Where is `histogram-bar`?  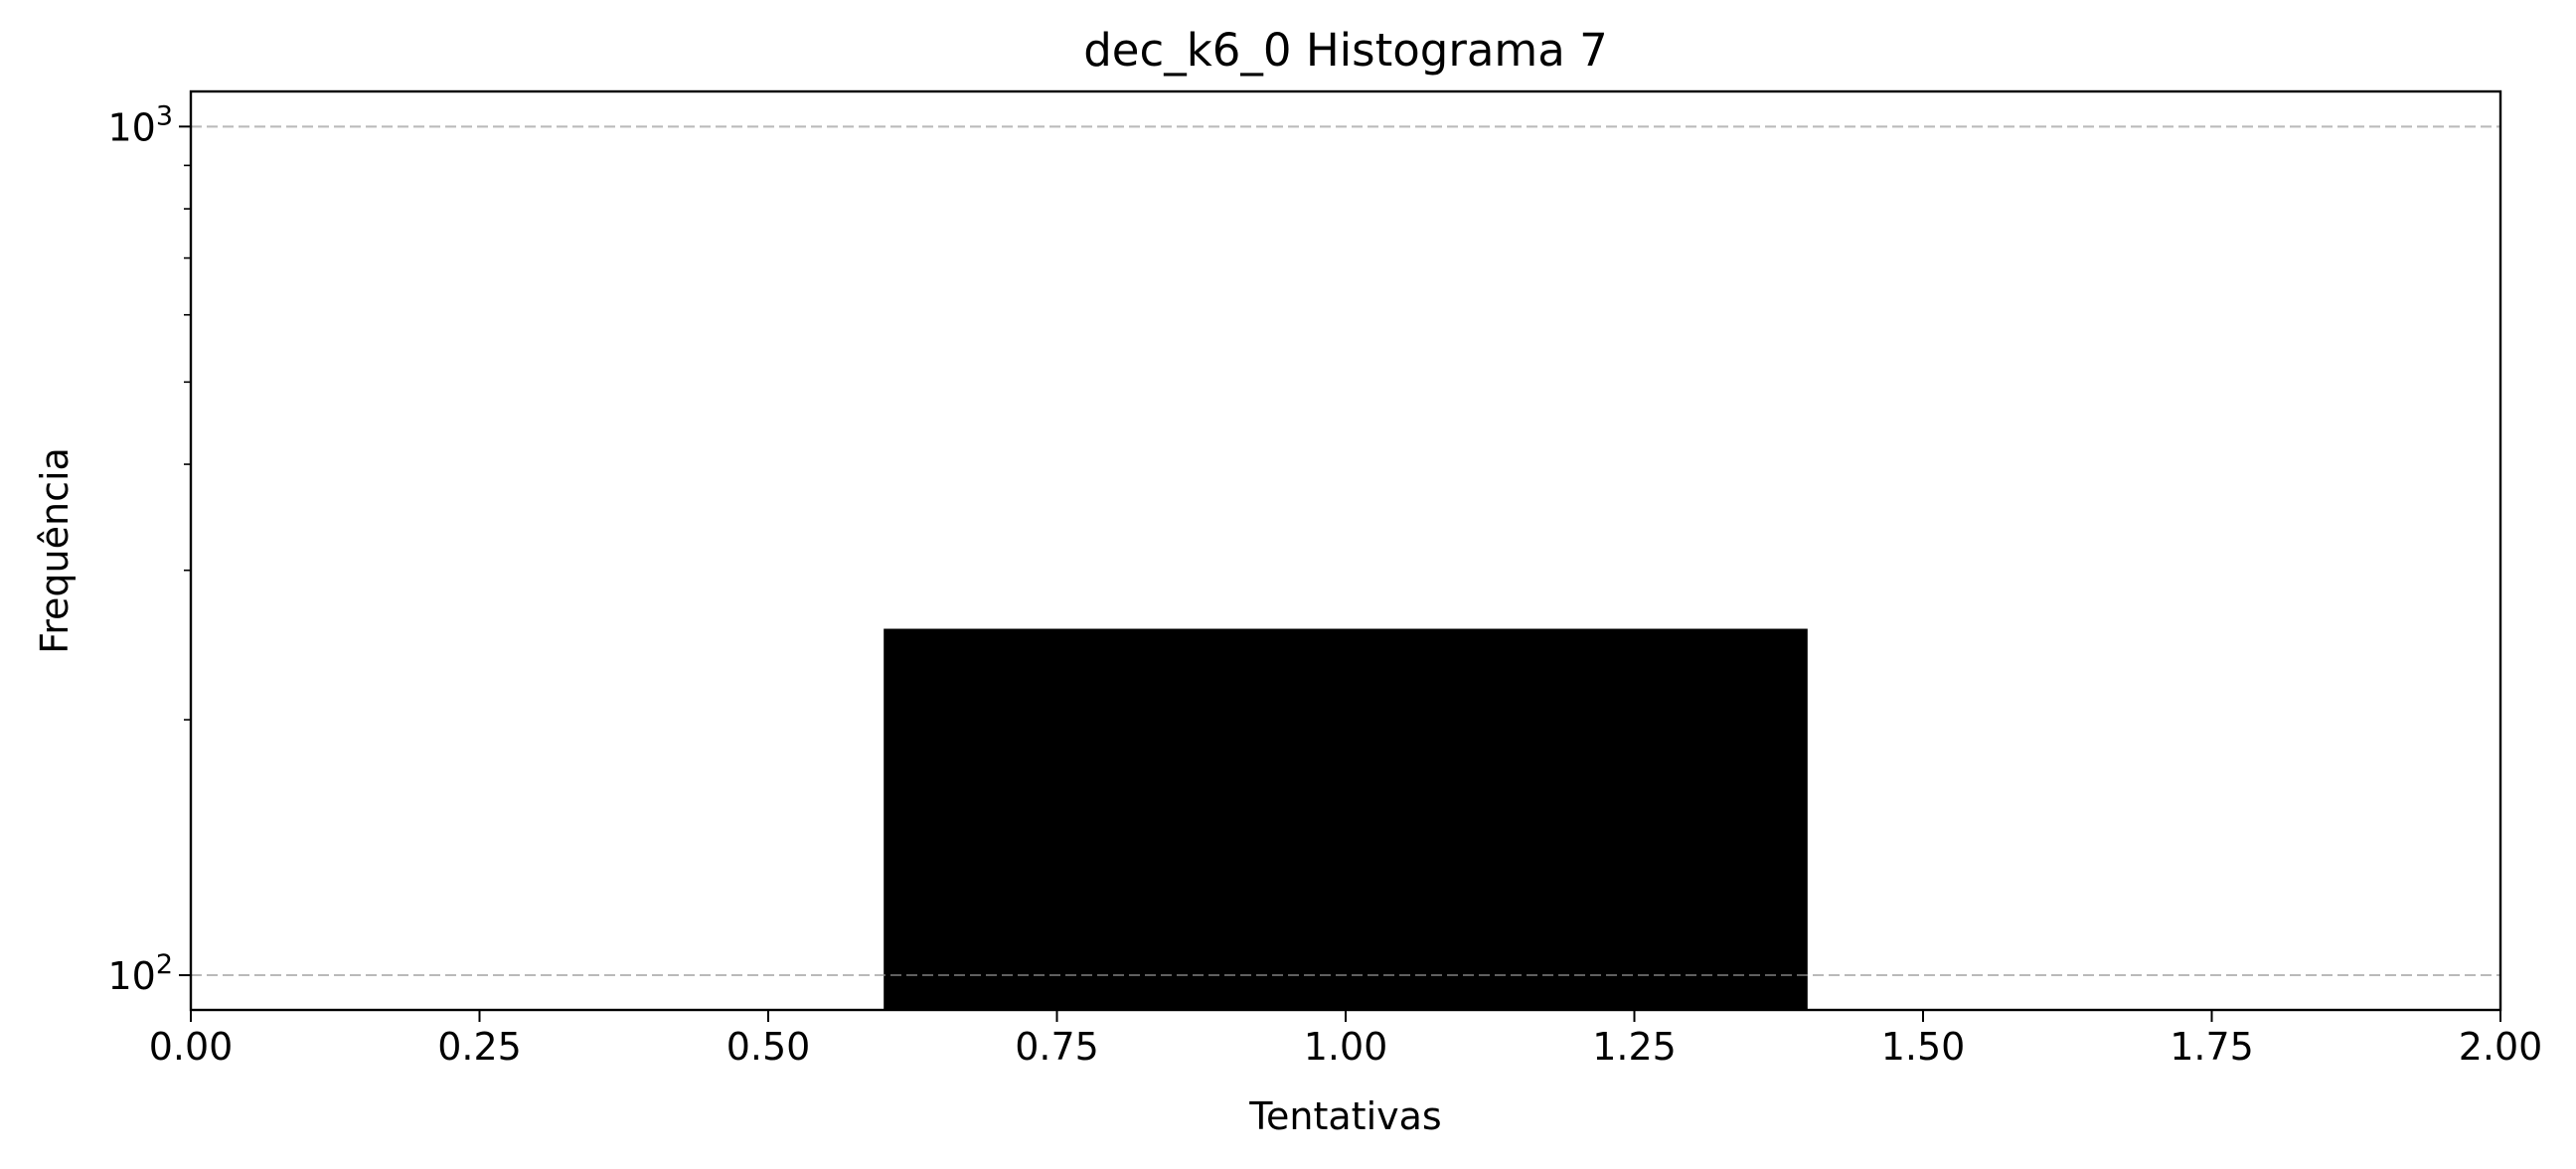 histogram-bar is located at coordinates (1346, 819).